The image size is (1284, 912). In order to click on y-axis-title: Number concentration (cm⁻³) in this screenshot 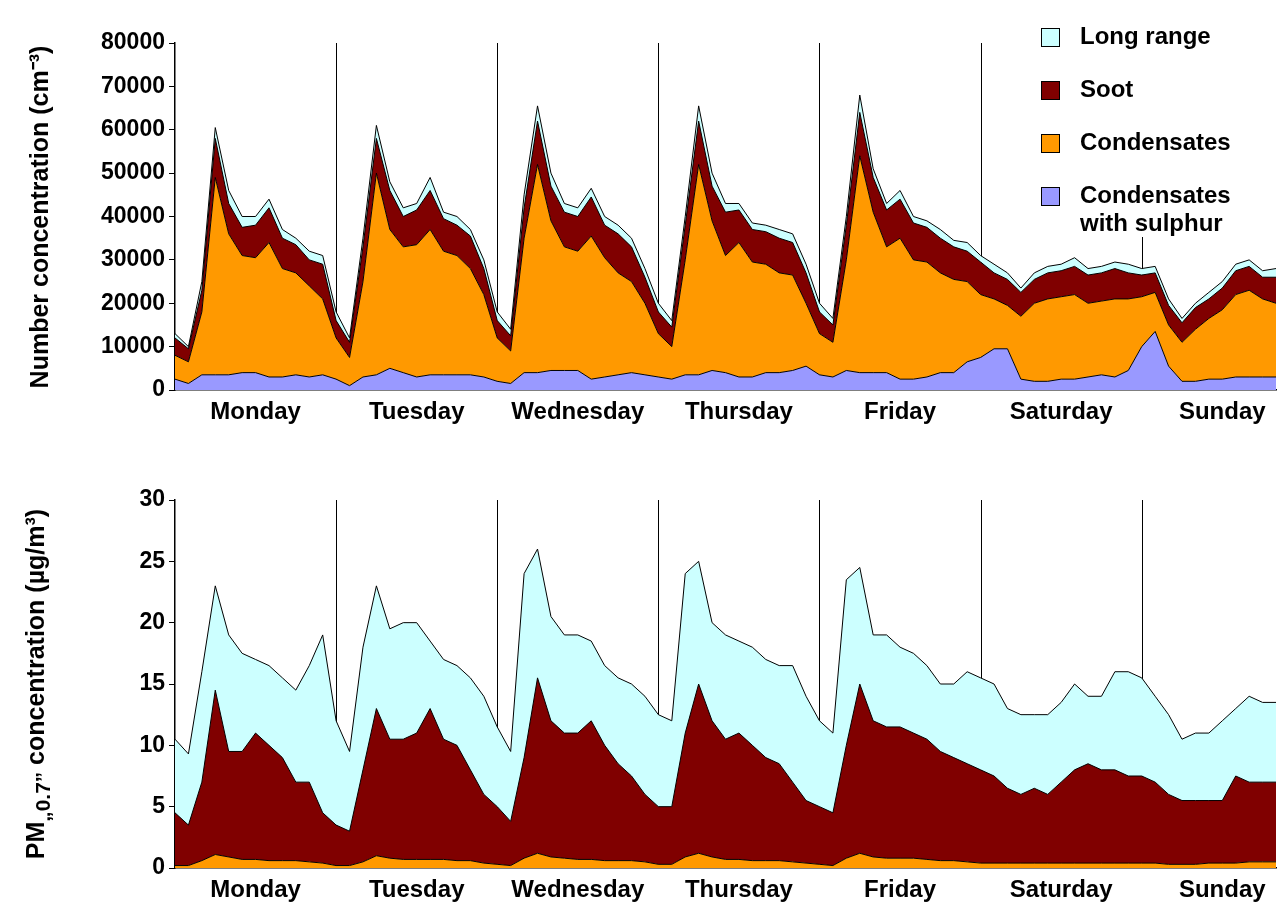, I will do `click(39, 216)`.